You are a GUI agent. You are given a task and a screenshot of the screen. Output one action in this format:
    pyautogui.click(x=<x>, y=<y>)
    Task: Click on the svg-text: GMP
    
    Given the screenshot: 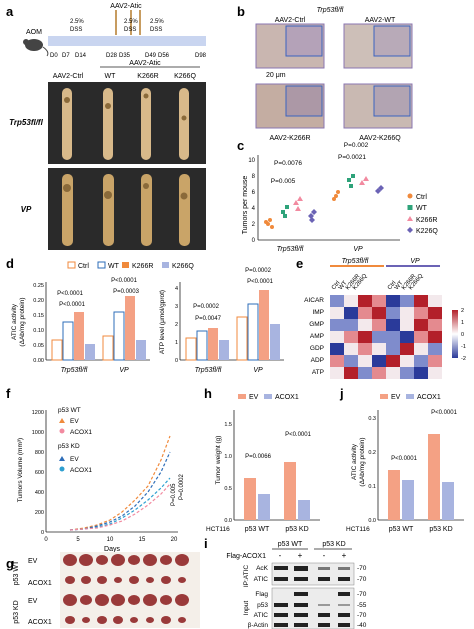 What is the action you would take?
    pyautogui.click(x=316, y=324)
    